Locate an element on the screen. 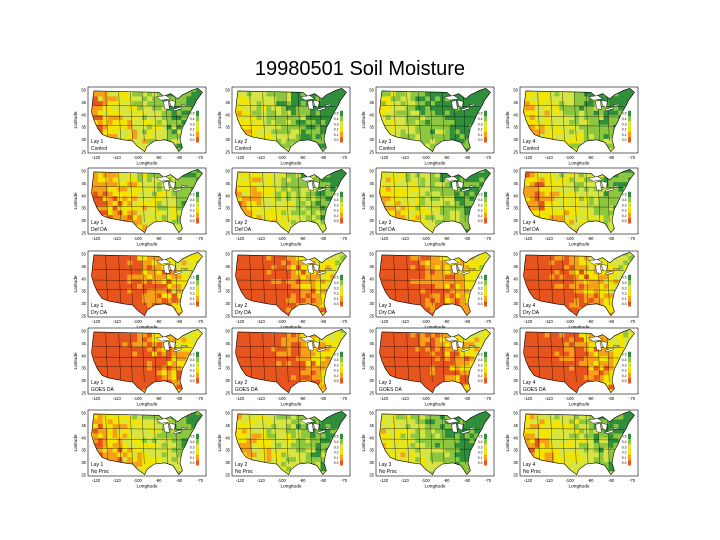 The image size is (720, 540). layer-label: Lay 2 is located at coordinates (241, 223).